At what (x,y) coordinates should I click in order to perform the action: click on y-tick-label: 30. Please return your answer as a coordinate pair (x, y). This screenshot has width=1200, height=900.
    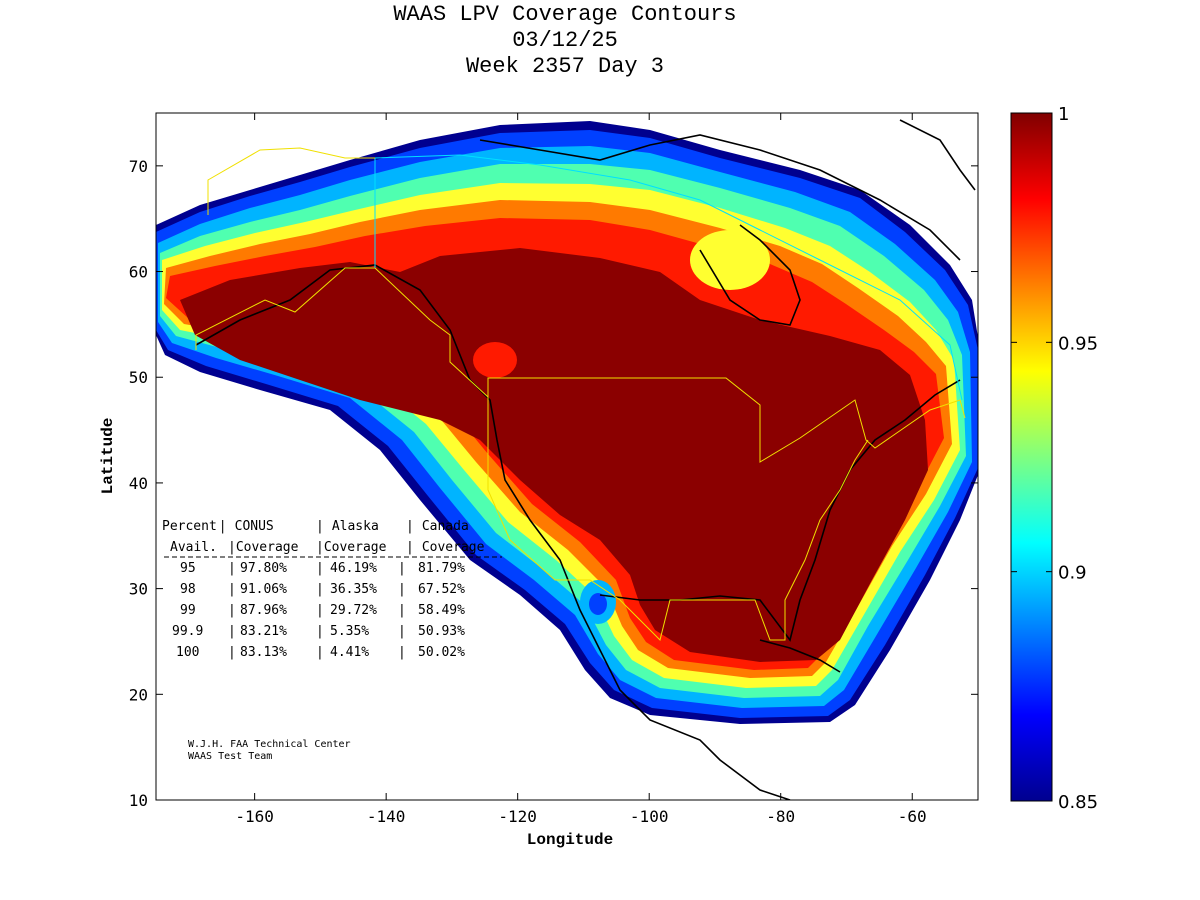
    Looking at the image, I should click on (138, 589).